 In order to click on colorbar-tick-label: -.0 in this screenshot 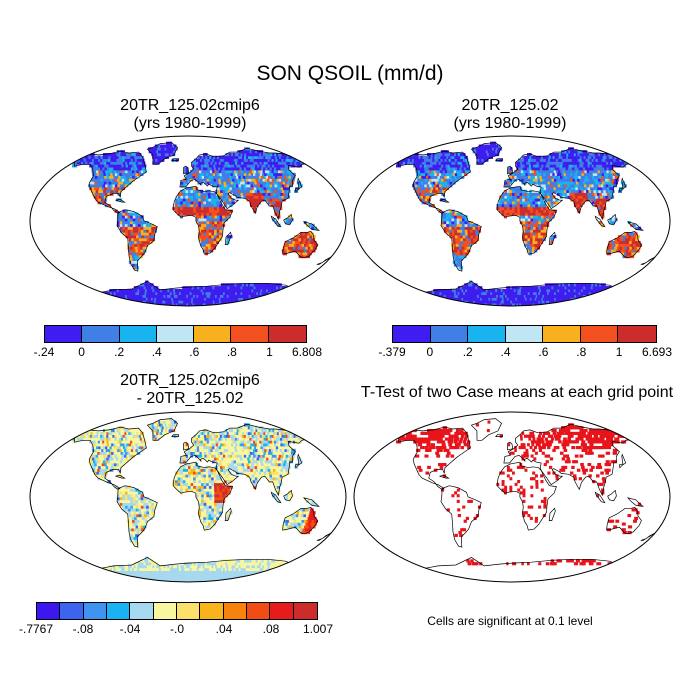, I will do `click(177, 629)`.